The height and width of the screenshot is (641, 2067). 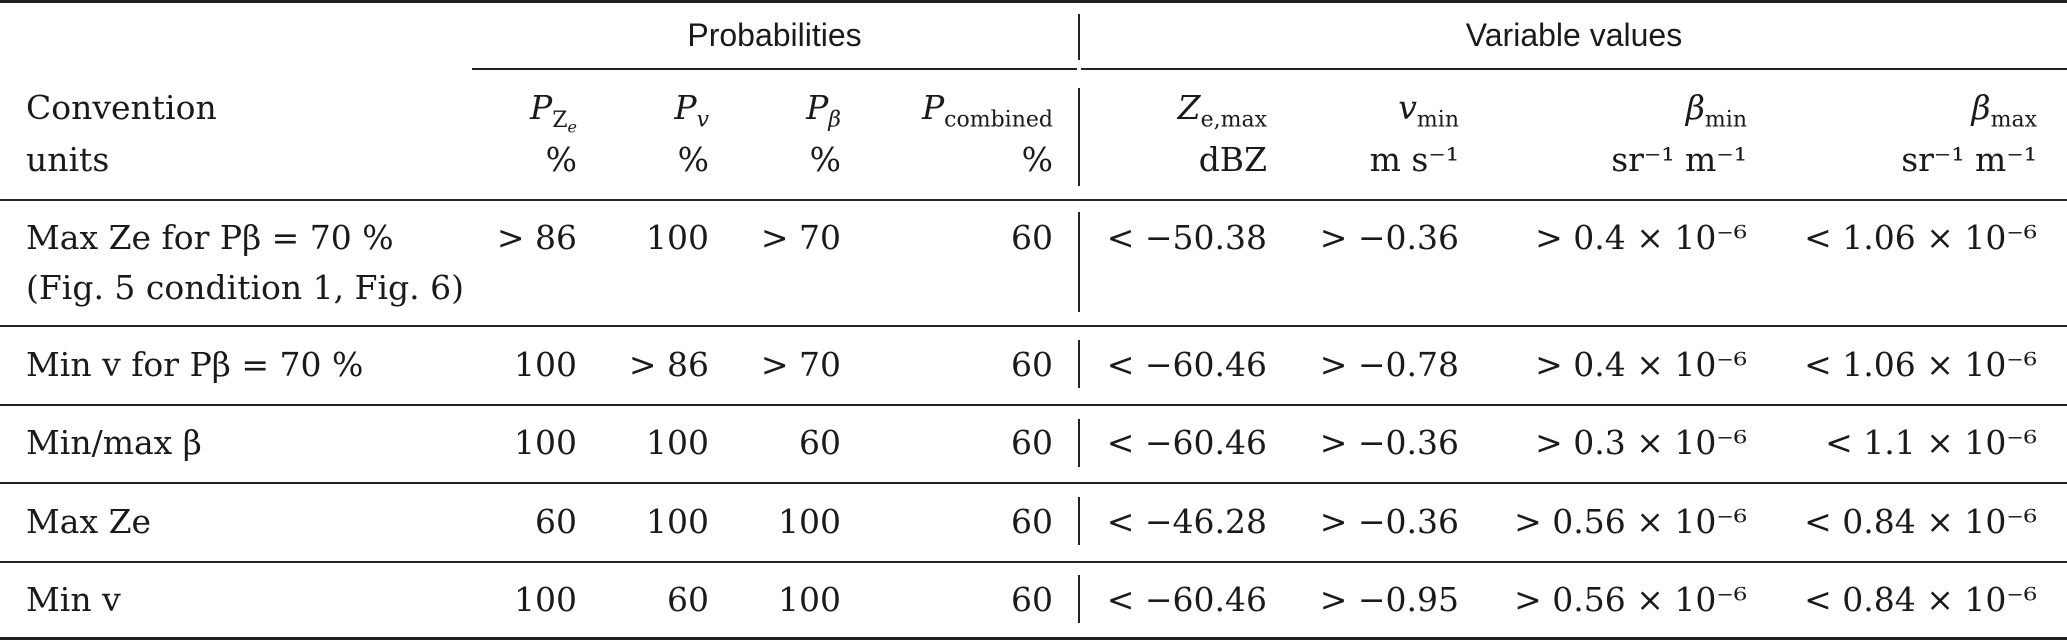 I want to click on row-5-cell-pbeta: 100, so click(x=809, y=599).